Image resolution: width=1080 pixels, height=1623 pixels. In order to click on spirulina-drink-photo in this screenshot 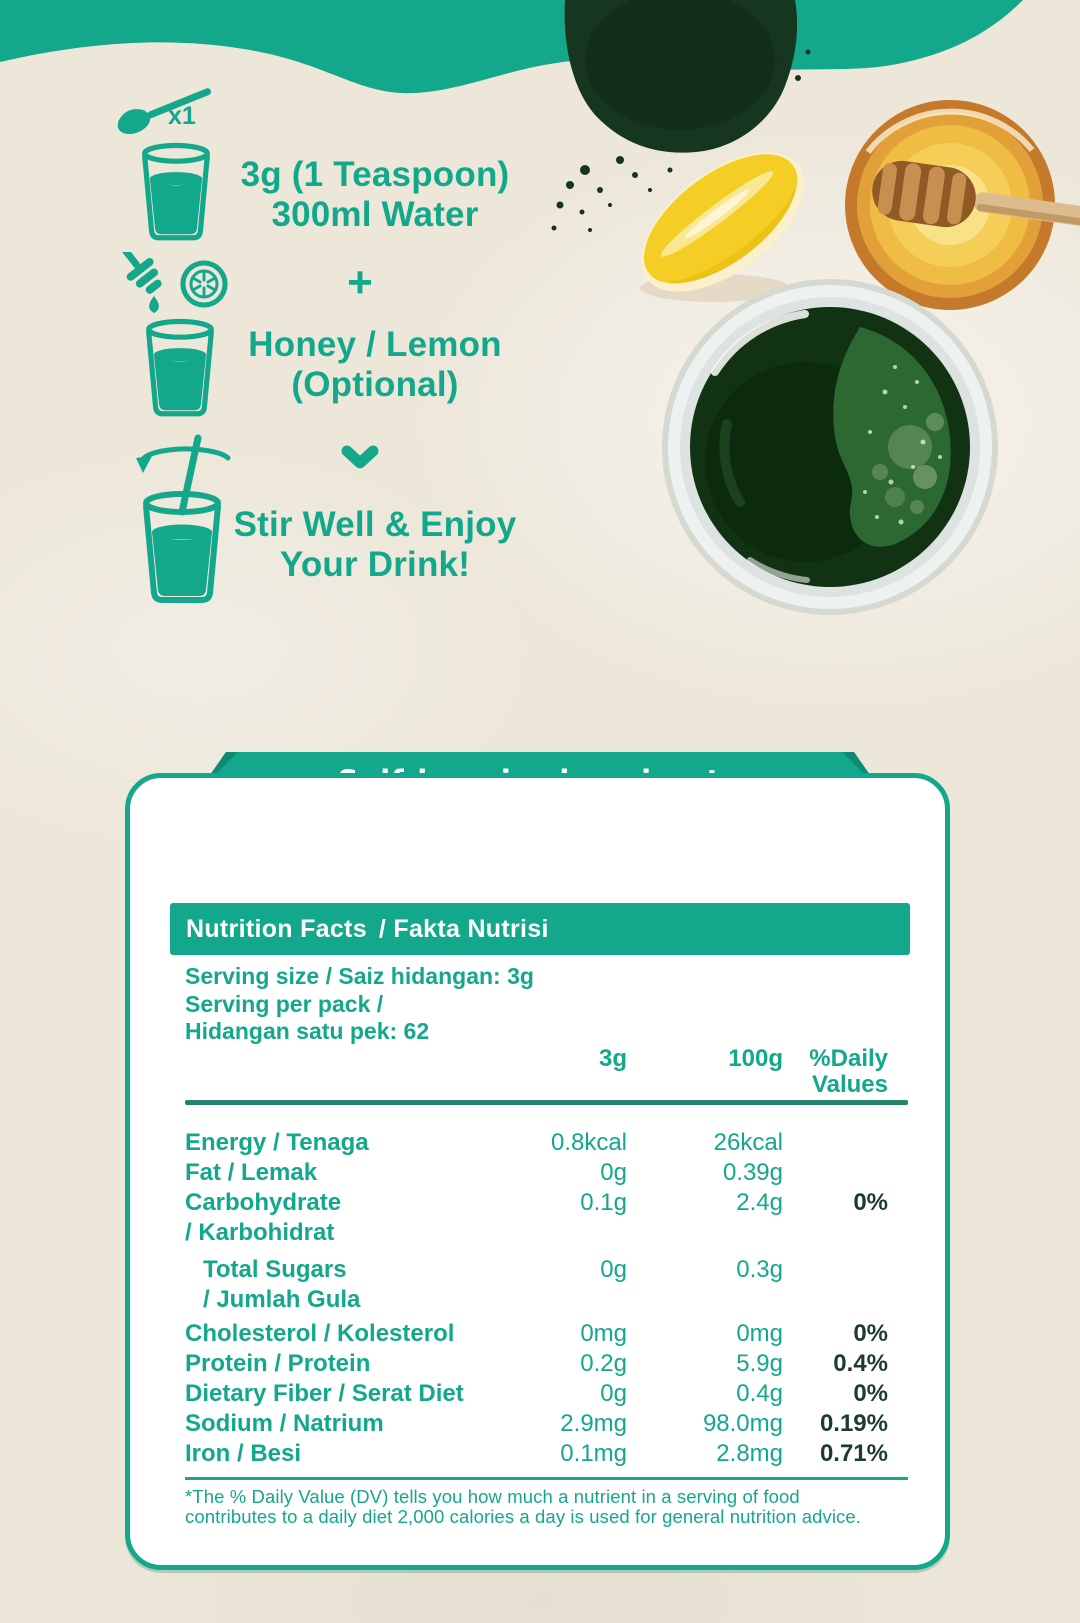, I will do `click(830, 447)`.